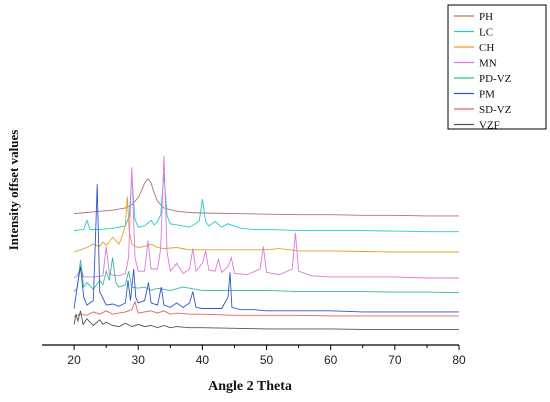 The height and width of the screenshot is (402, 550). Describe the element at coordinates (395, 360) in the screenshot. I see `x-tick-label: 70` at that location.